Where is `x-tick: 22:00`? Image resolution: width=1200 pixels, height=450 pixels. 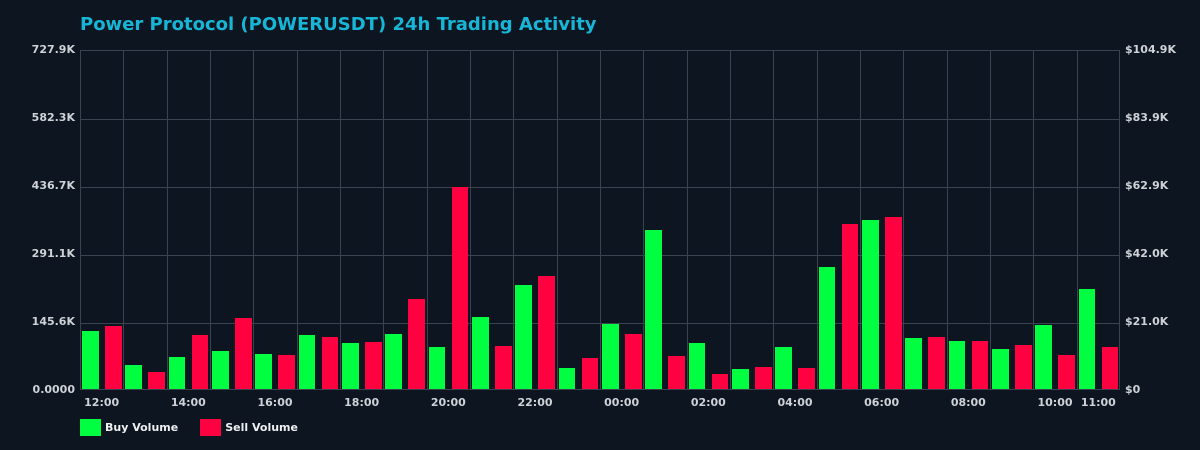 x-tick: 22:00 is located at coordinates (535, 402).